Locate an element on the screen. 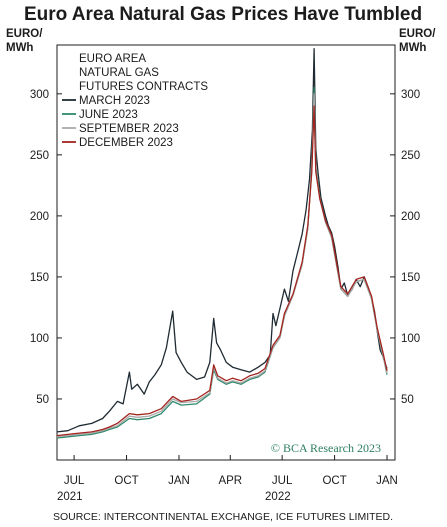 This screenshot has width=447, height=527. y-axis-left: 50 100 150 200 250 300 is located at coordinates (46, 247).